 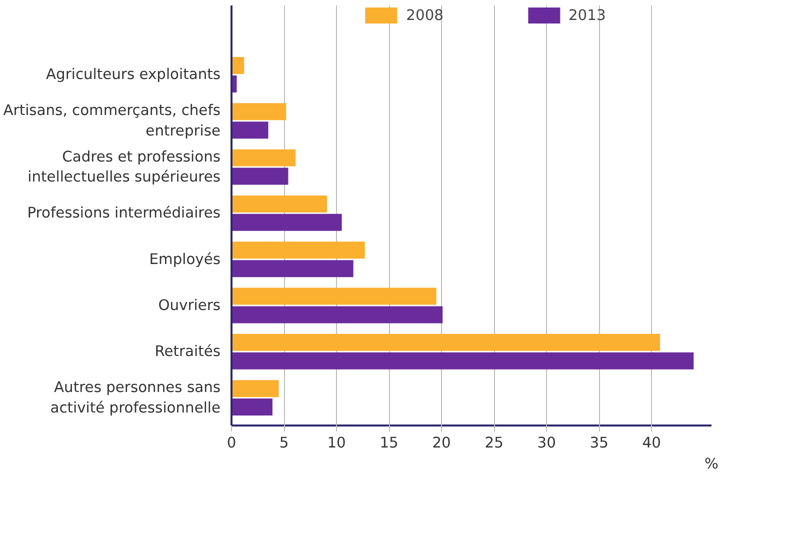 I want to click on x-tick-label: 20, so click(x=441, y=443).